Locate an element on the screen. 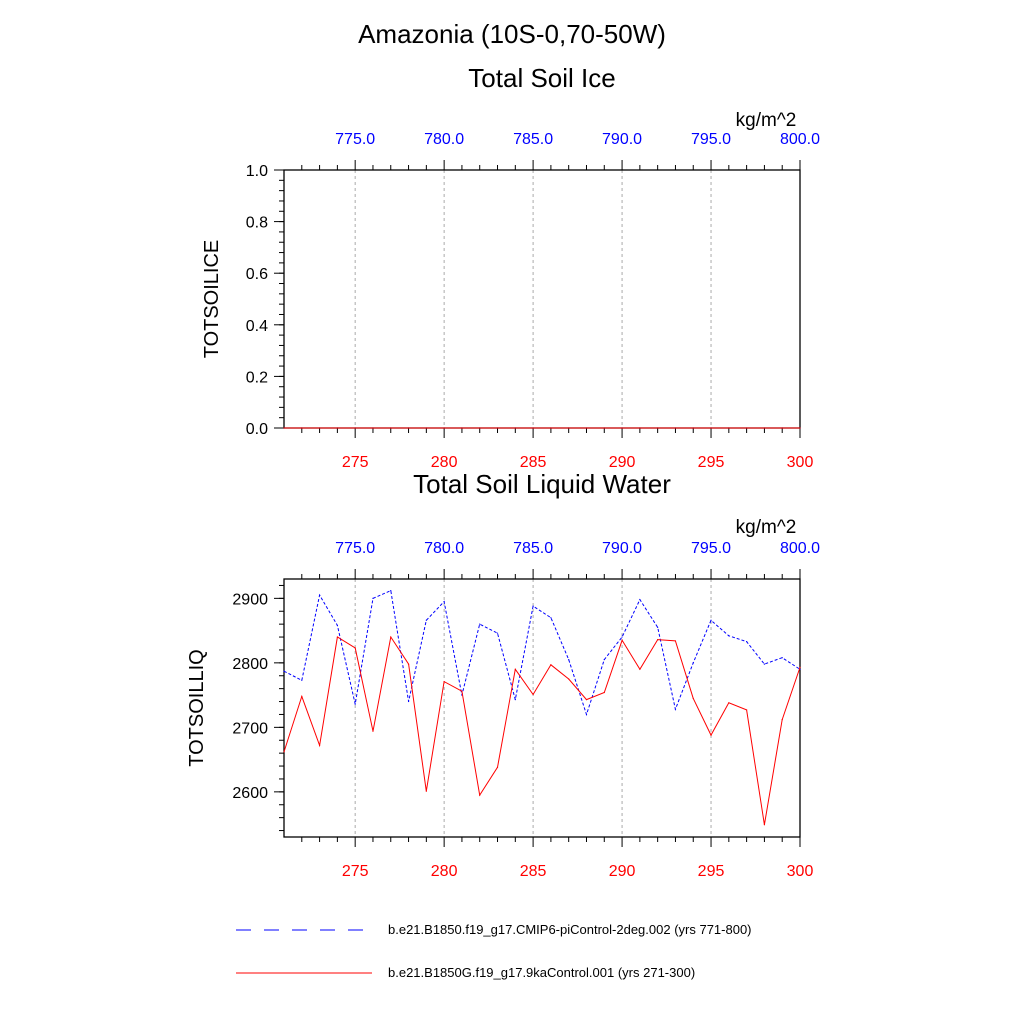 This screenshot has height=1024, width=1024. chart-title: Total Soil Ice is located at coordinates (541, 78).